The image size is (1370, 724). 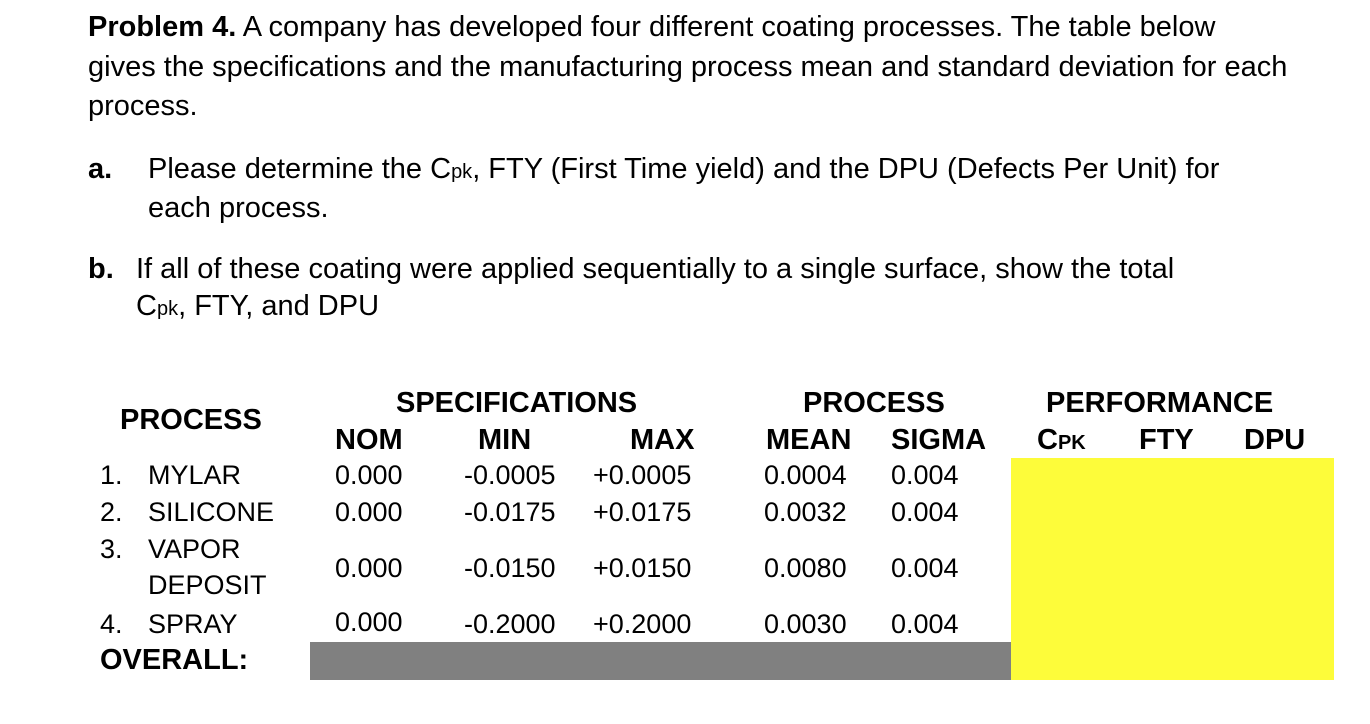 I want to click on item-a-line2: each process., so click(x=238, y=208).